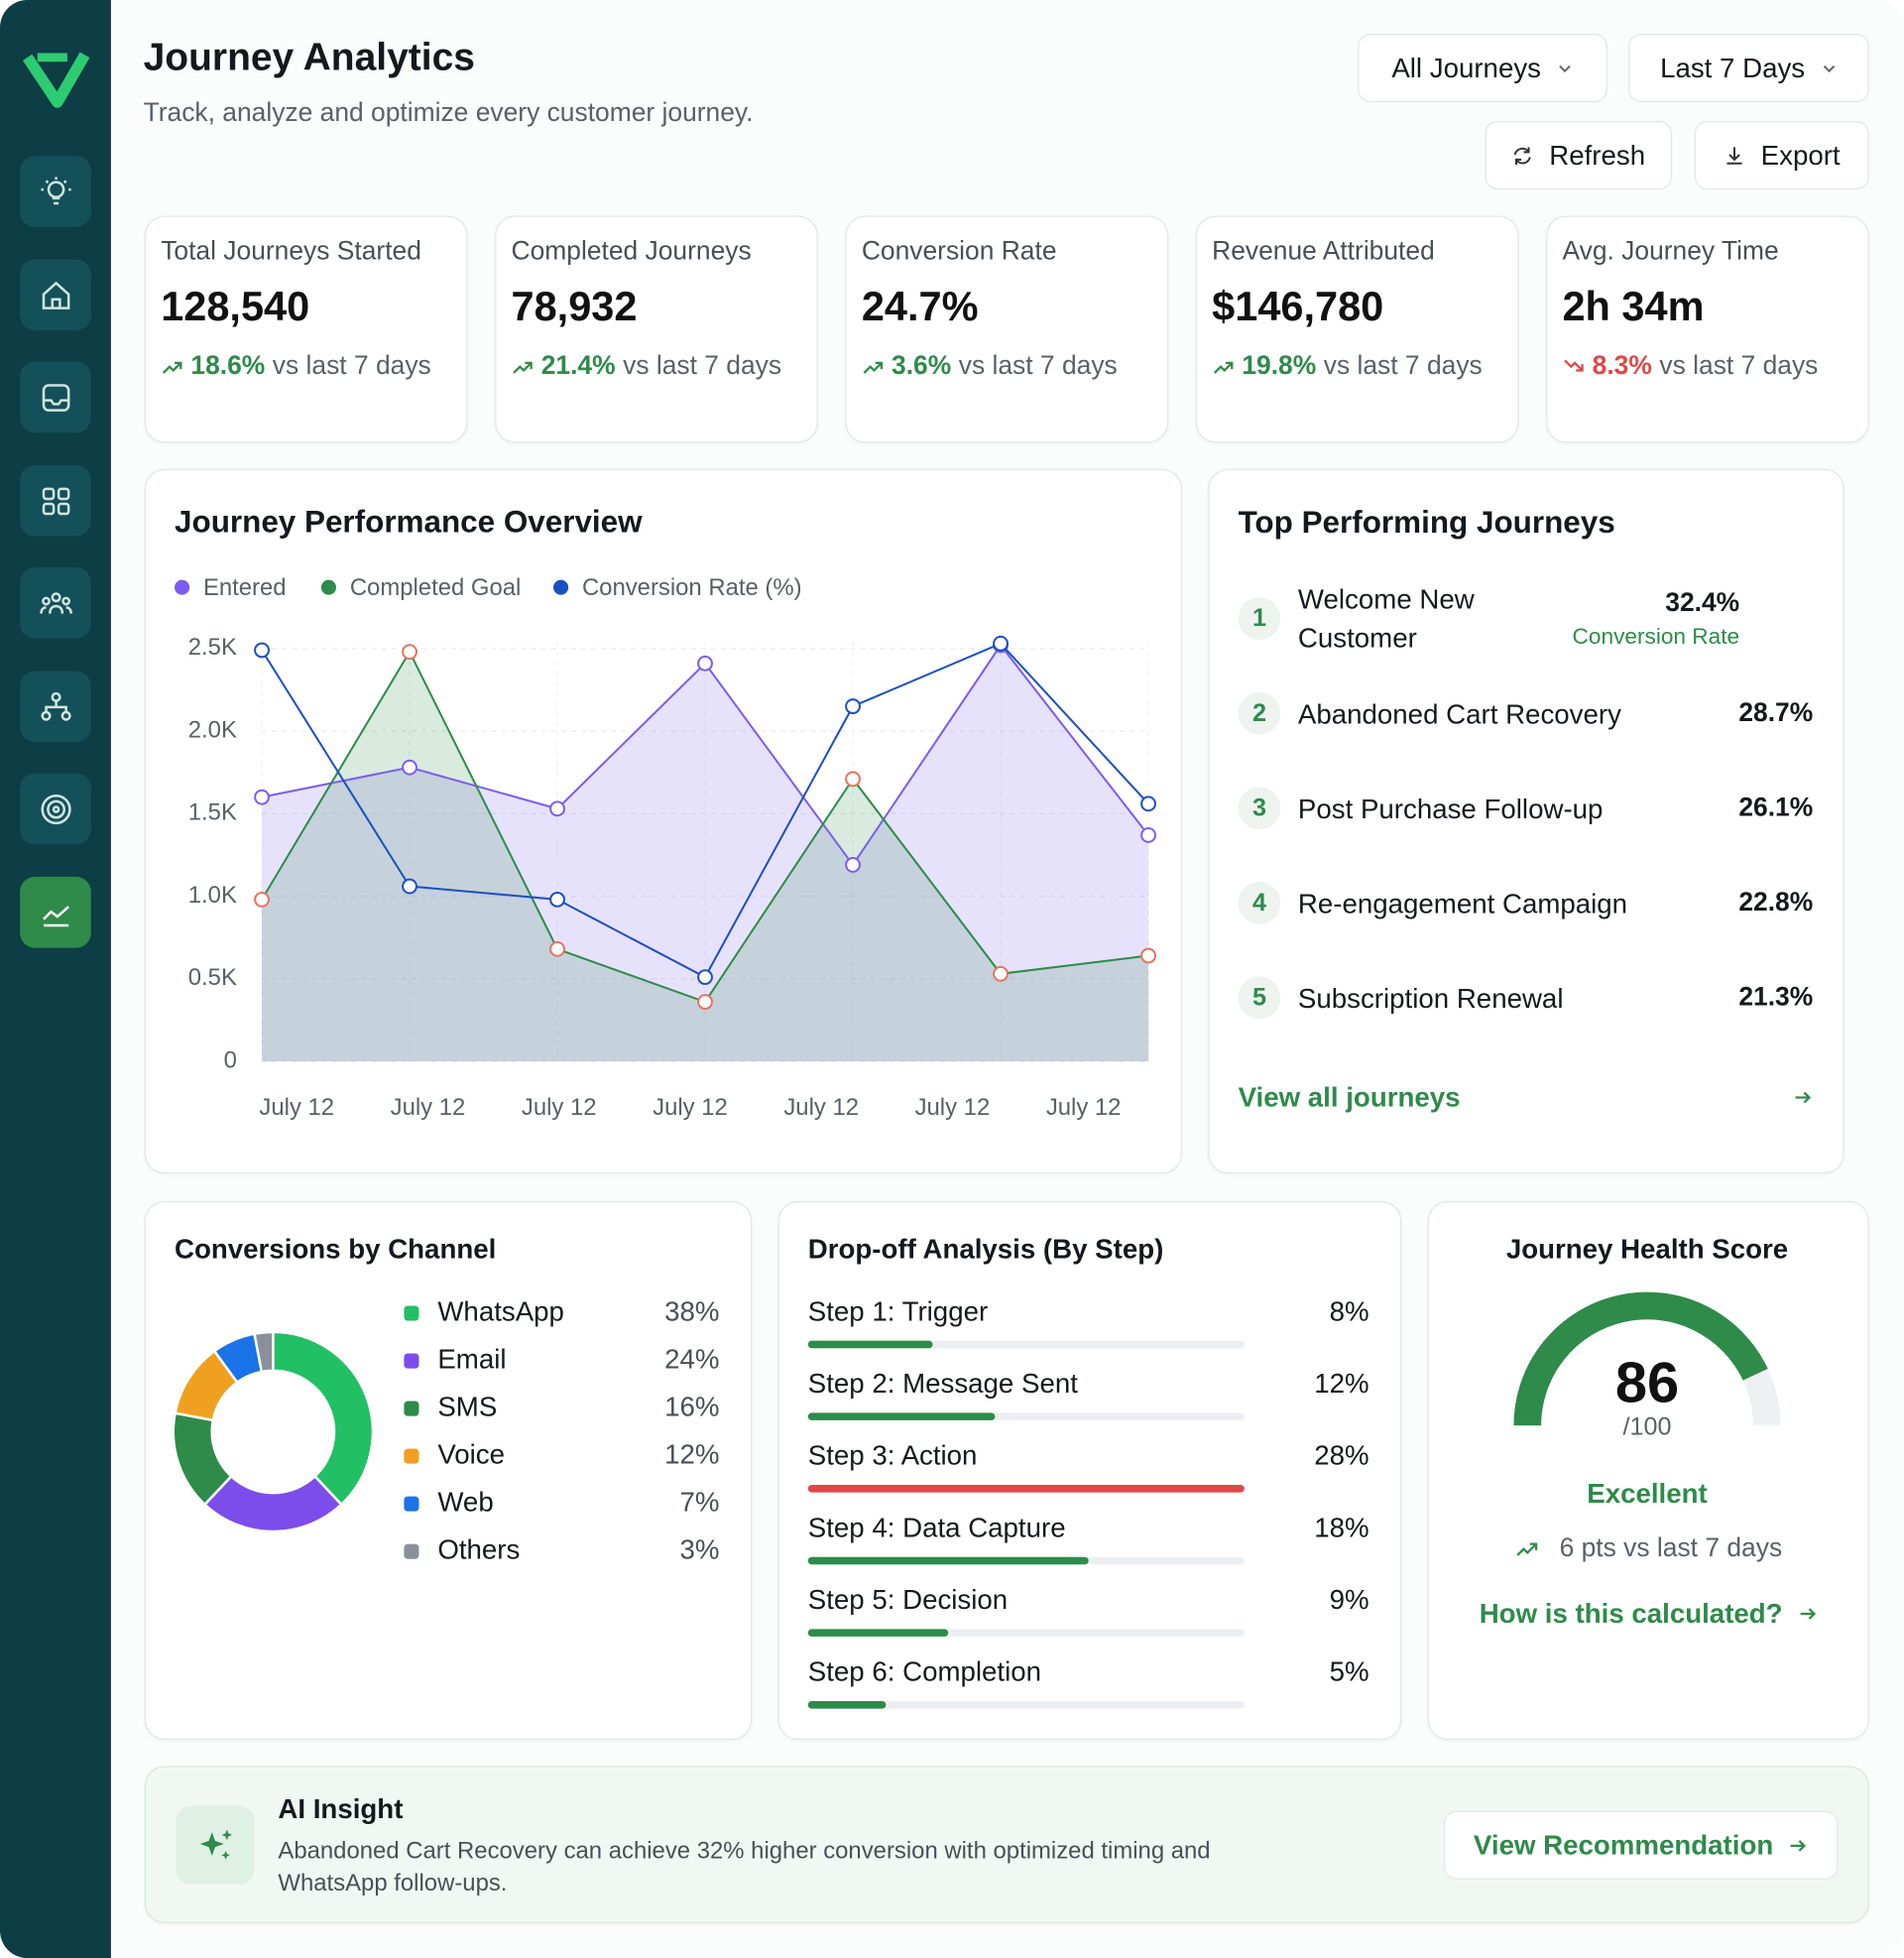 The width and height of the screenshot is (1904, 1958). What do you see at coordinates (1671, 1548) in the screenshot?
I see `change-text: 6 pts vs last 7 days` at bounding box center [1671, 1548].